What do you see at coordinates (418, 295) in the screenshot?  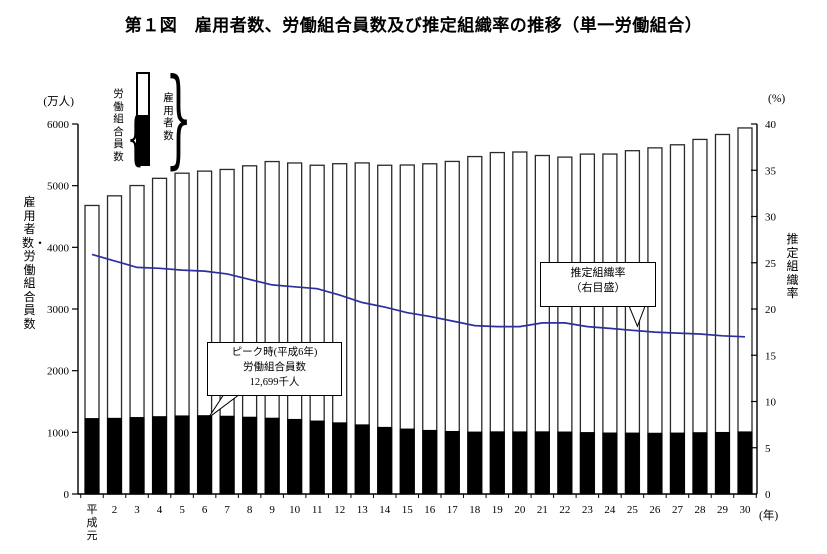 I see `unionization-rate-line` at bounding box center [418, 295].